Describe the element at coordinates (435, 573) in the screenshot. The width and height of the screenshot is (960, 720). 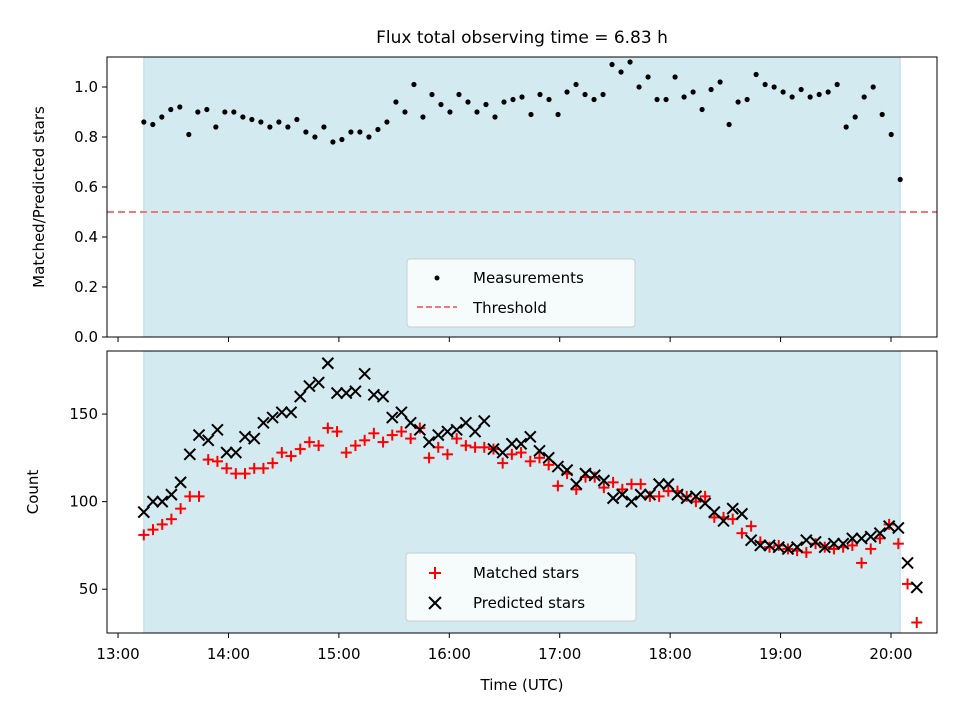
I see `legend-marker-matched` at that location.